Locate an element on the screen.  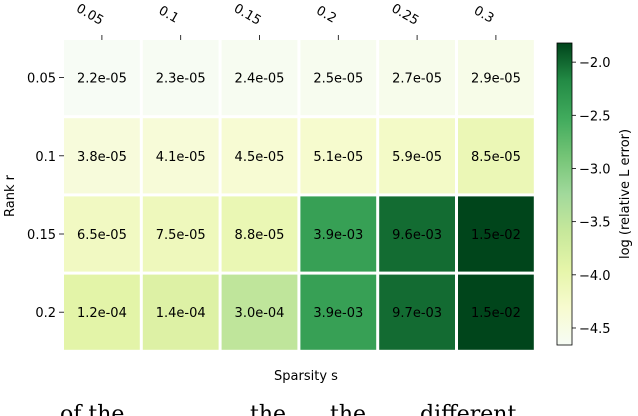
heatmap-cell-label: 3.0e-04 is located at coordinates (260, 313).